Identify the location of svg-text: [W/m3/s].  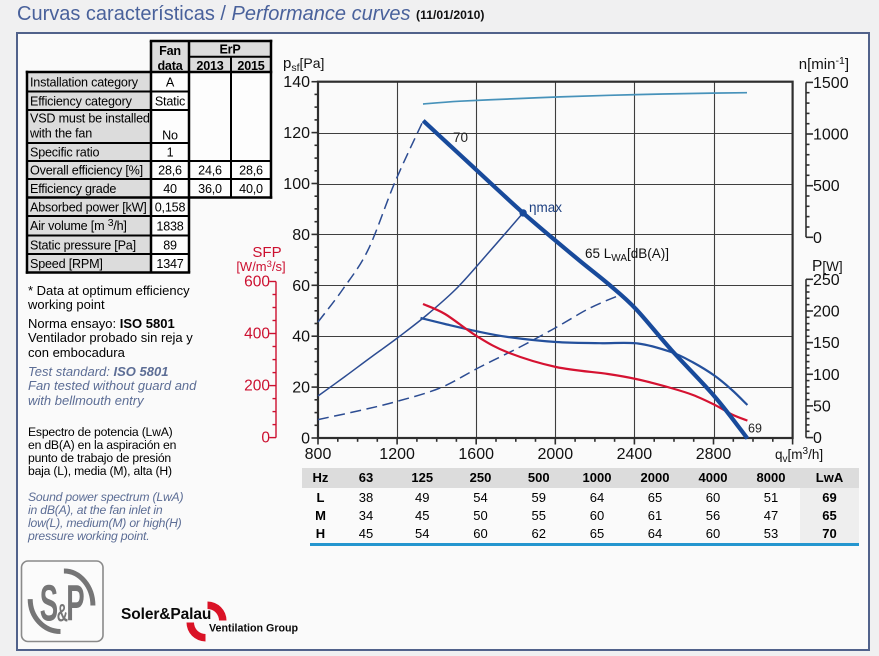
(260, 266).